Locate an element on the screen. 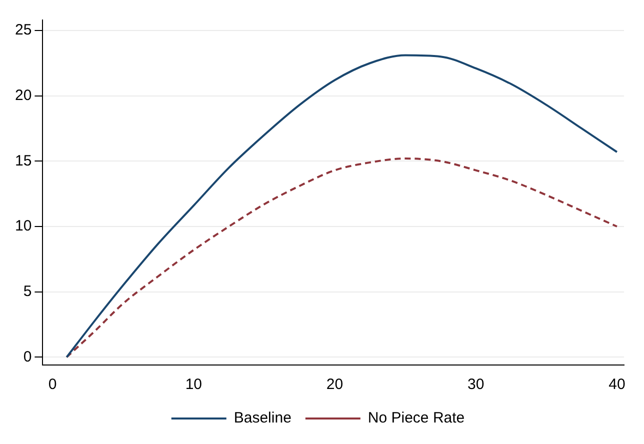  y-tick-label: 10 is located at coordinates (23, 226).